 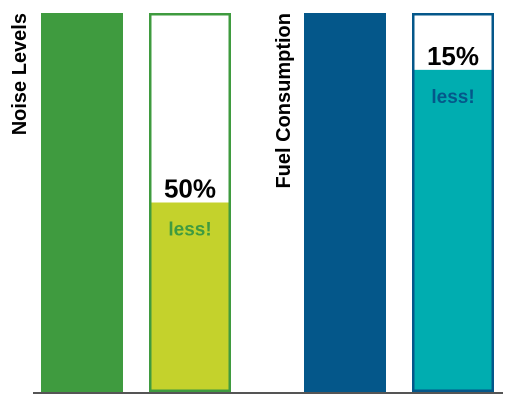 What do you see at coordinates (20, 74) in the screenshot?
I see `group-0-axis-title: Noise Levels` at bounding box center [20, 74].